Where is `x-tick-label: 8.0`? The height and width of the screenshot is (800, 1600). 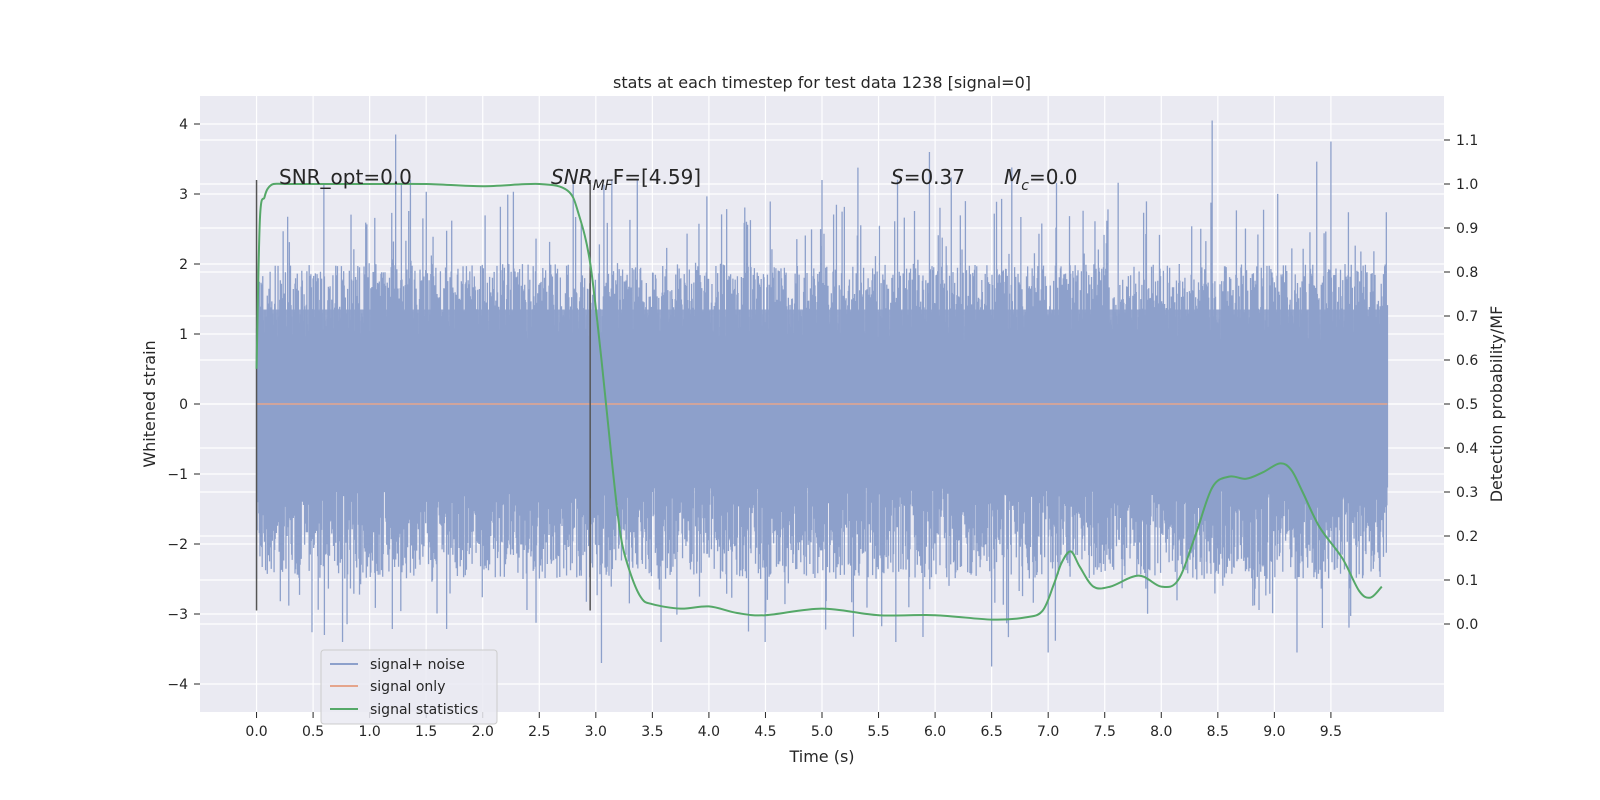 x-tick-label: 8.0 is located at coordinates (1161, 732).